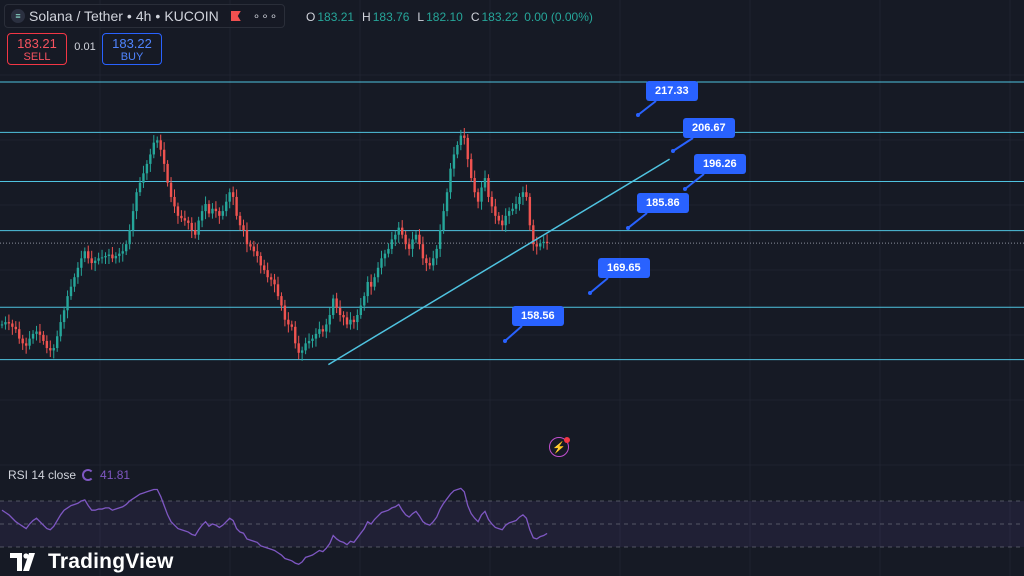  I want to click on notification-dot, so click(567, 440).